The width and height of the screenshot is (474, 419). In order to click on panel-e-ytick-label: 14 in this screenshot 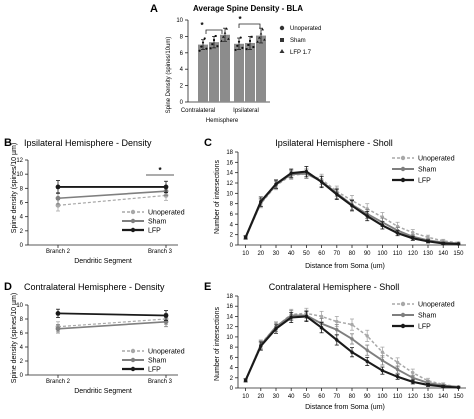, I will do `click(229, 317)`.